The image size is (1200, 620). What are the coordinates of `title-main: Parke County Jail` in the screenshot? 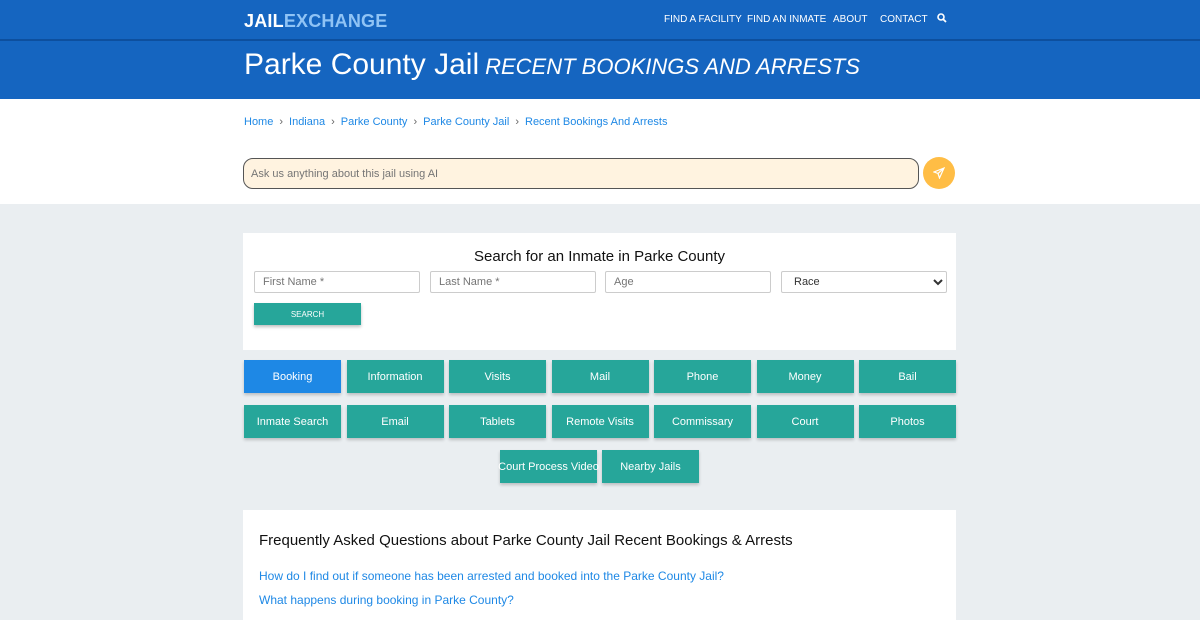 It's located at (362, 64).